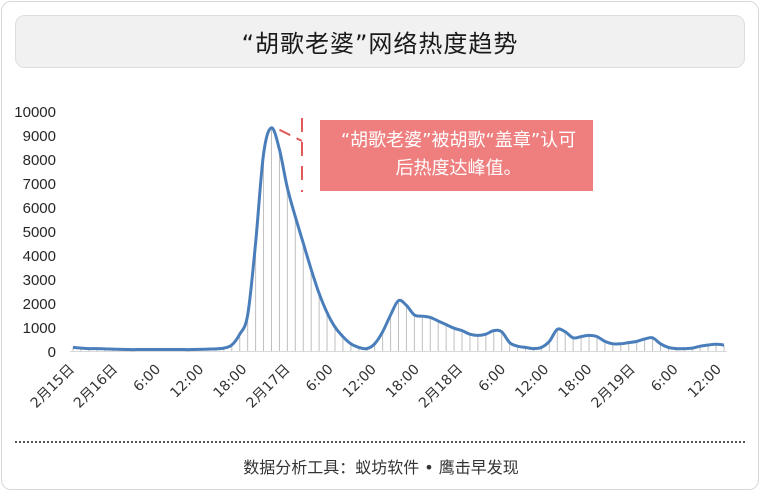 The height and width of the screenshot is (493, 762). Describe the element at coordinates (380, 442) in the screenshot. I see `footer-divider` at that location.